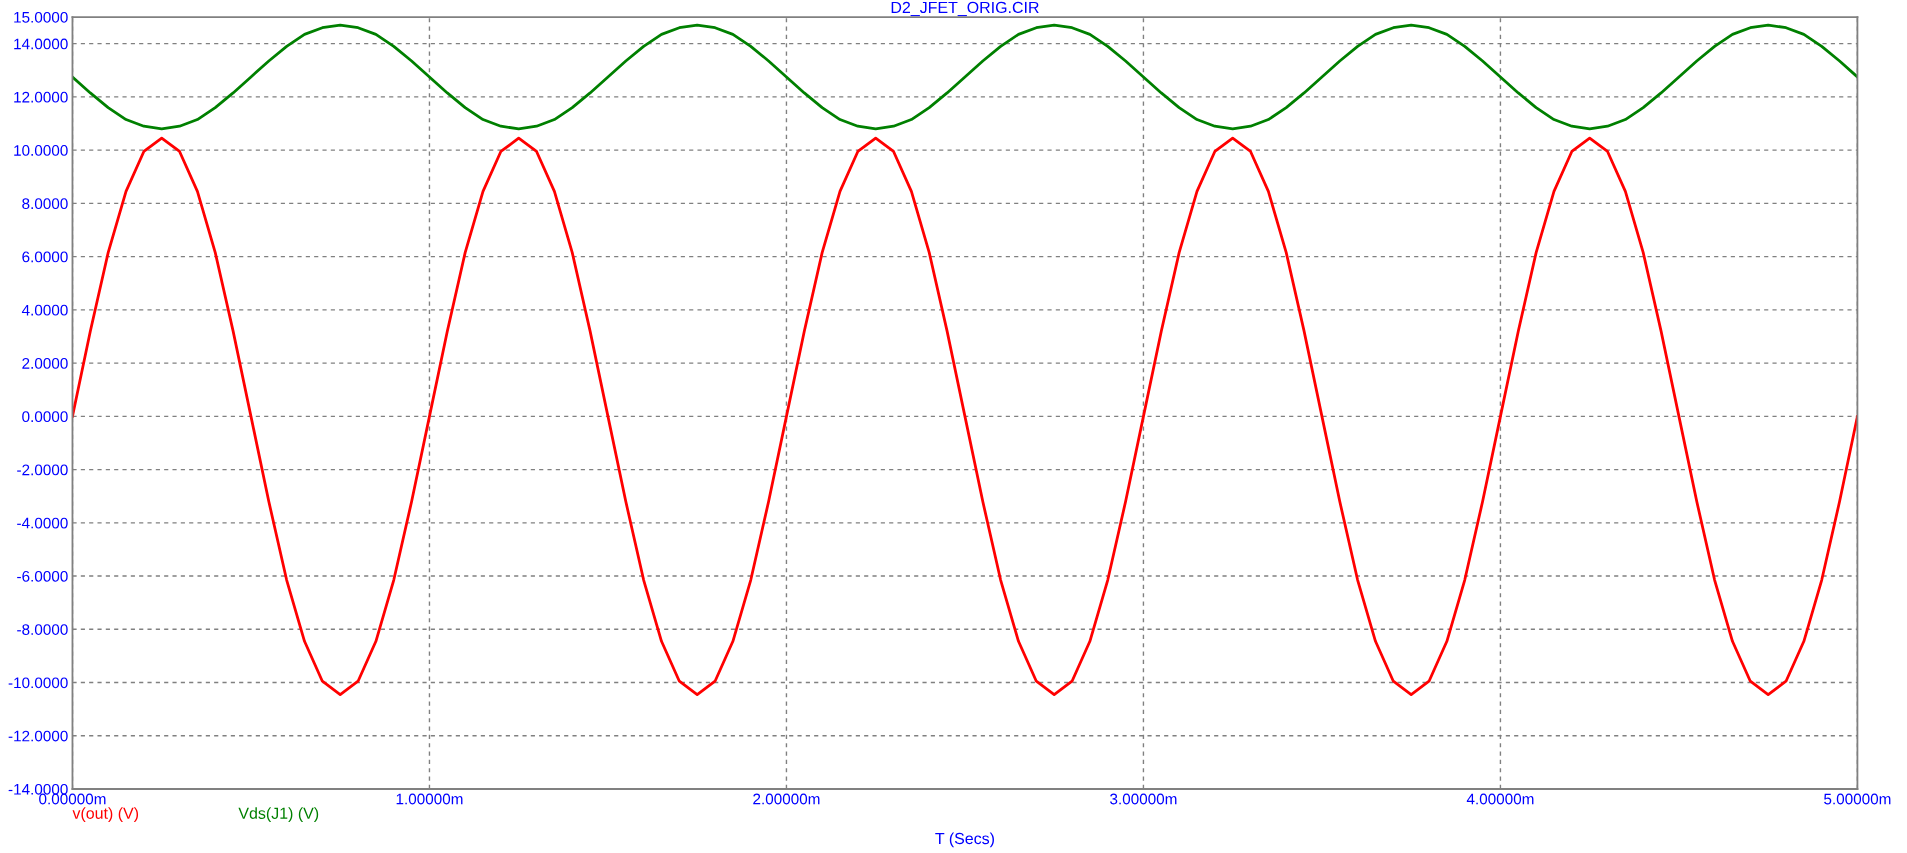 The height and width of the screenshot is (853, 1907). I want to click on x-tick-label: 0.00000m, so click(72, 799).